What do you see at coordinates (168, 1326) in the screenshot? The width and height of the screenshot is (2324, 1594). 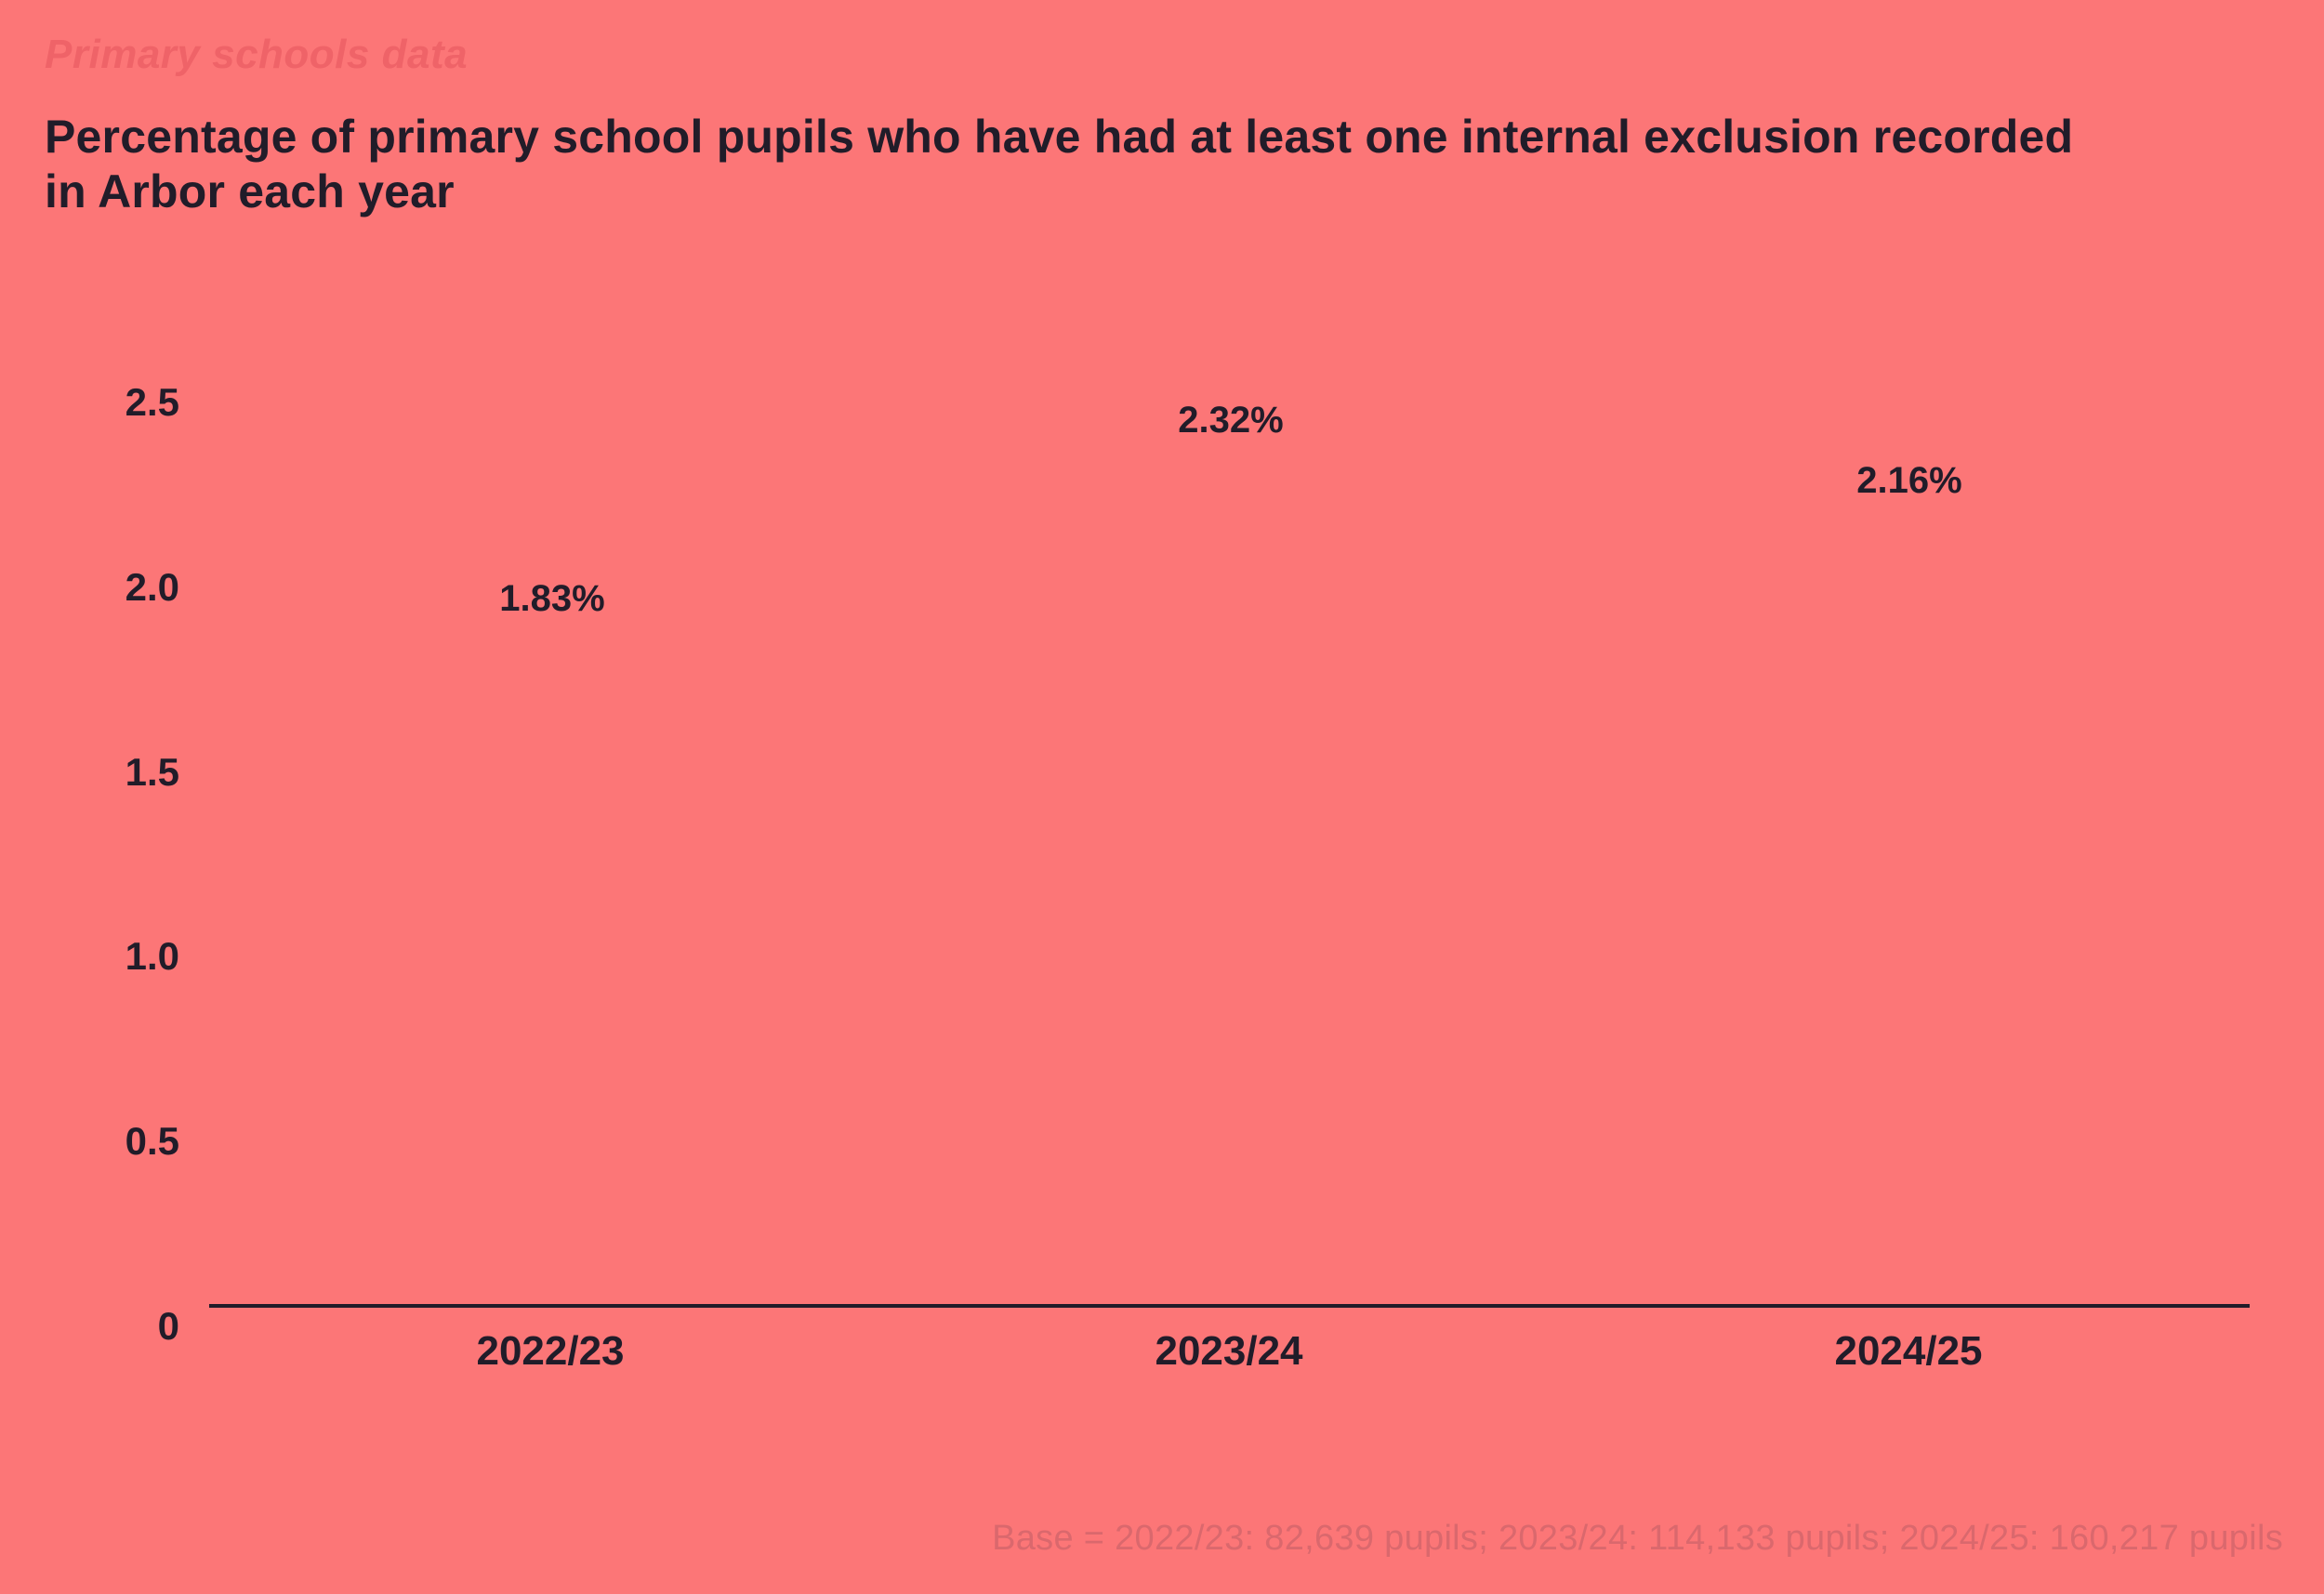 I see `y-tick-label-0: 0` at bounding box center [168, 1326].